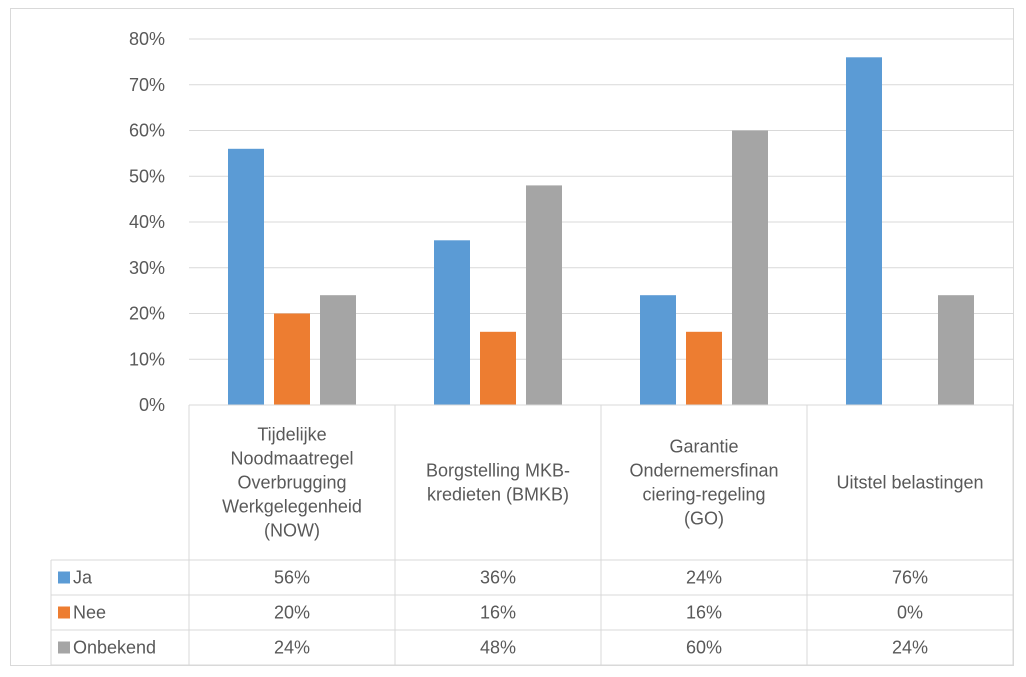 The height and width of the screenshot is (677, 1026). Describe the element at coordinates (909, 483) in the screenshot. I see `category-label: Uitstel belastingen` at that location.